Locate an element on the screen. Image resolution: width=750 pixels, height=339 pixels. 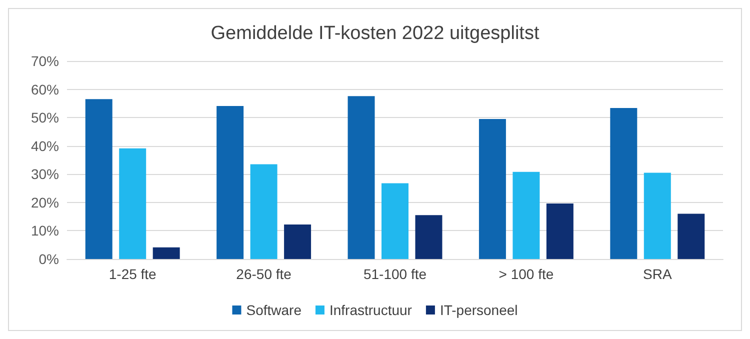
y-tick-label: 20% is located at coordinates (44, 202).